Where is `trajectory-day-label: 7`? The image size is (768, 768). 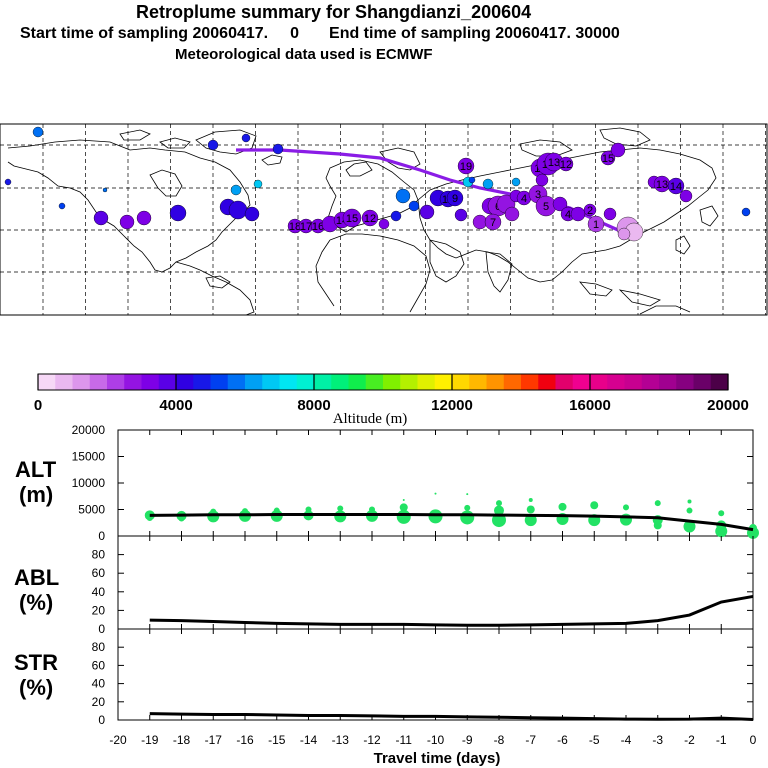
trajectory-day-label: 7 is located at coordinates (493, 223).